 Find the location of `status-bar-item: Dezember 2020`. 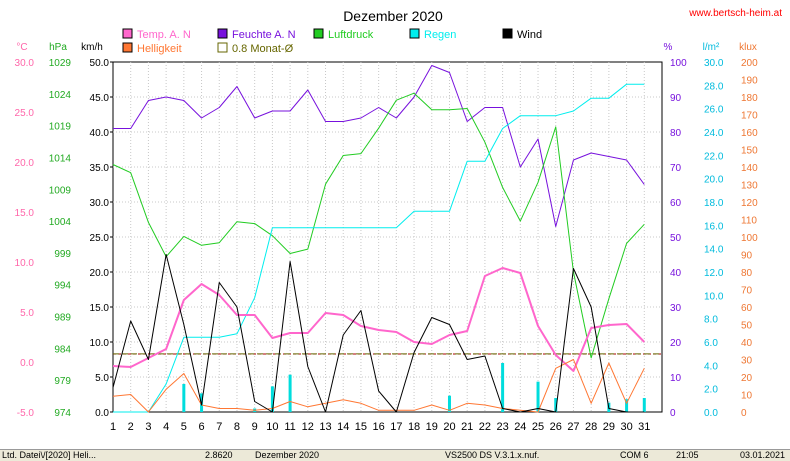

status-bar-item: Dezember 2020 is located at coordinates (287, 455).